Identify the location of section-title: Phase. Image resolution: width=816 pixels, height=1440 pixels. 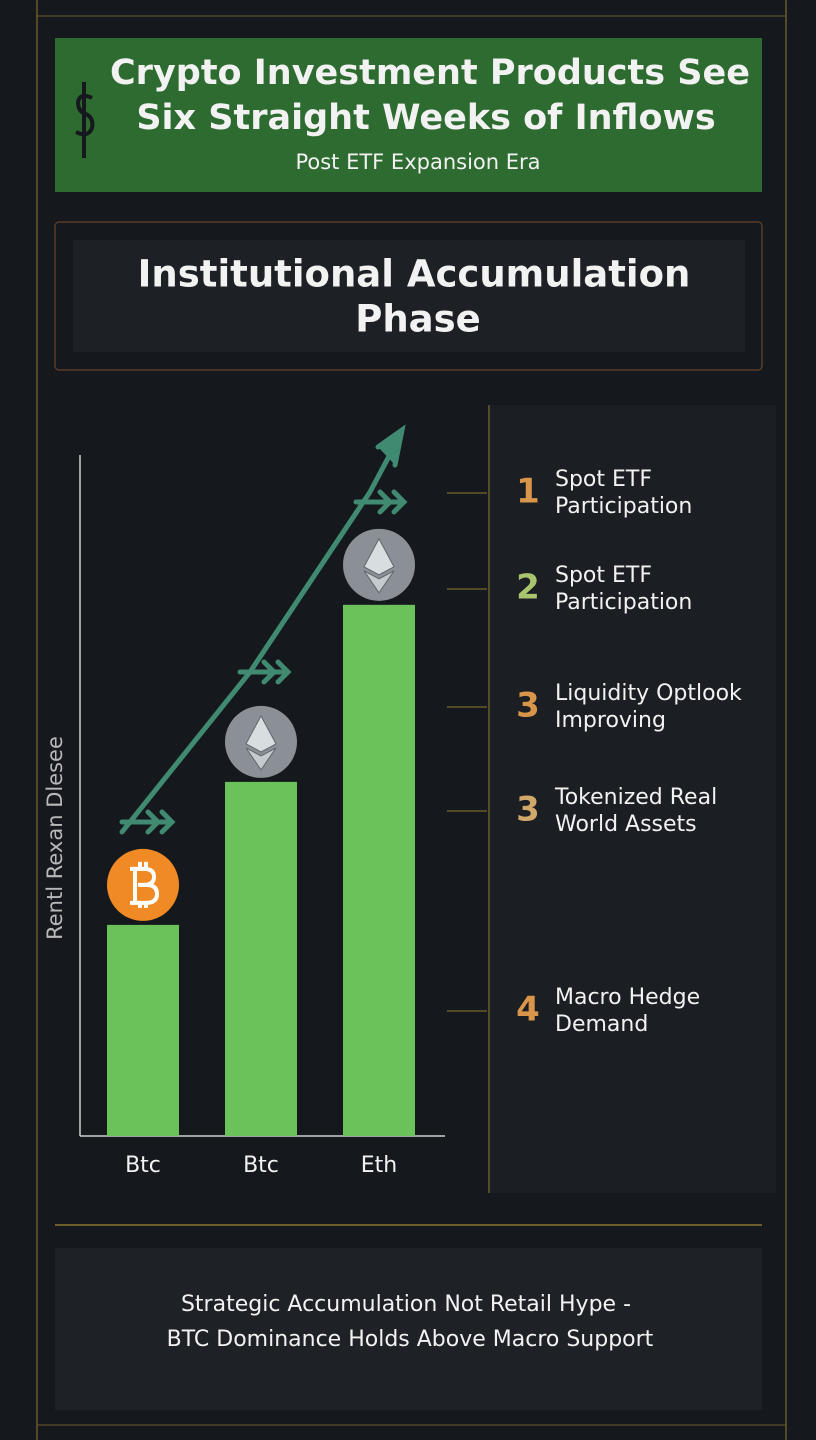
(418, 319).